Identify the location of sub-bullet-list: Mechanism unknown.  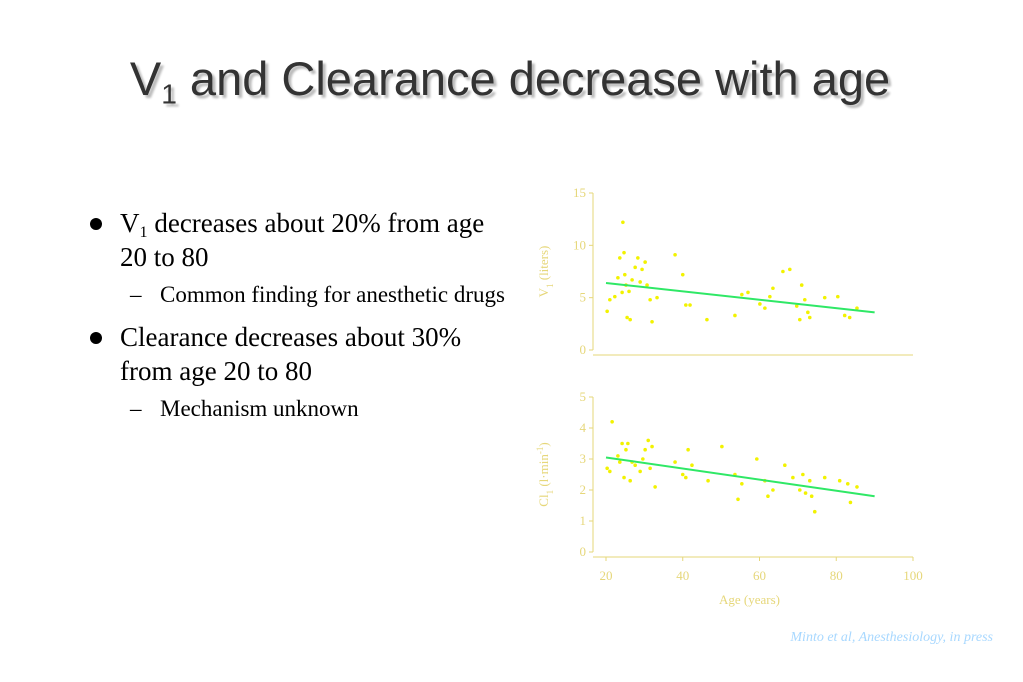
(314, 409).